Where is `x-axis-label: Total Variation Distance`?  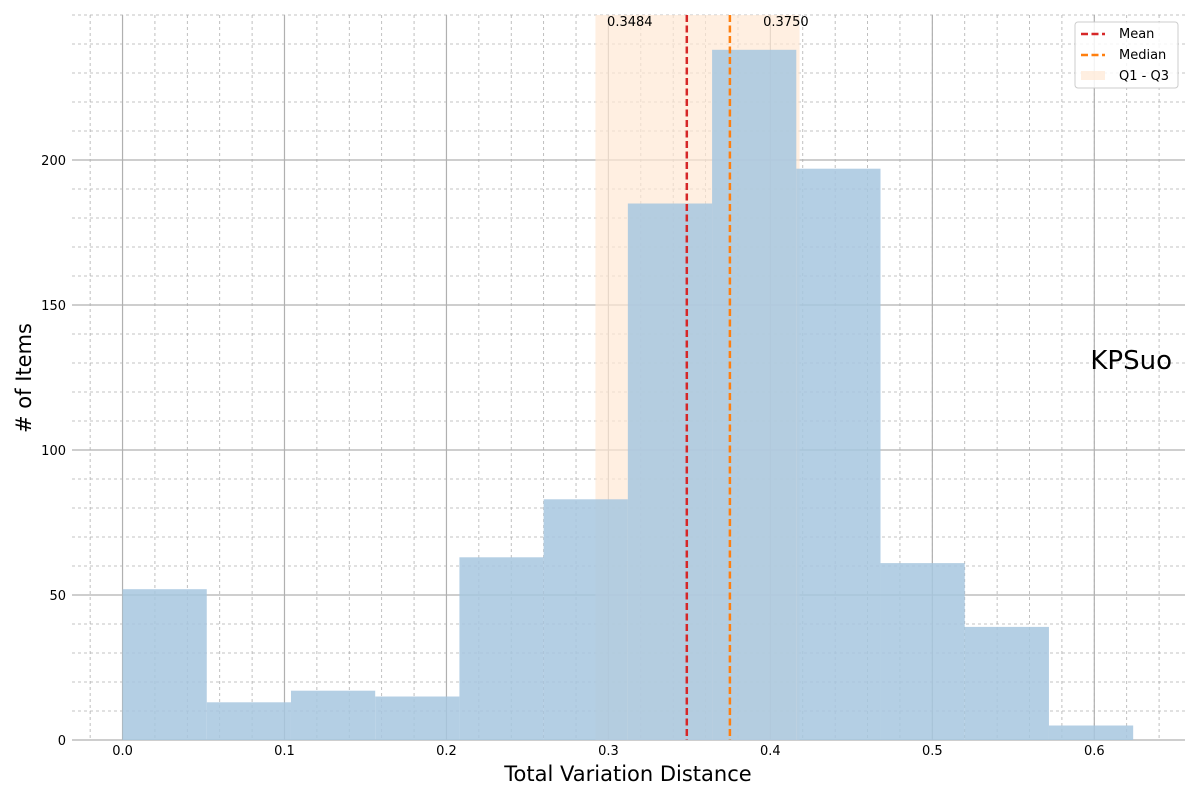
x-axis-label: Total Variation Distance is located at coordinates (627, 774).